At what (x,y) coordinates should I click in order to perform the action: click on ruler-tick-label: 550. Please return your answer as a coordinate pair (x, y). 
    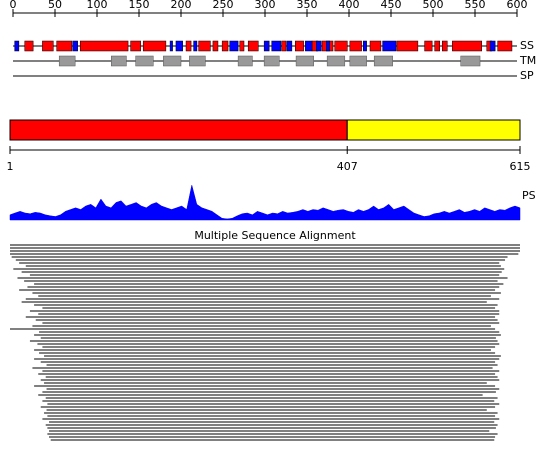
    Looking at the image, I should click on (475, 5).